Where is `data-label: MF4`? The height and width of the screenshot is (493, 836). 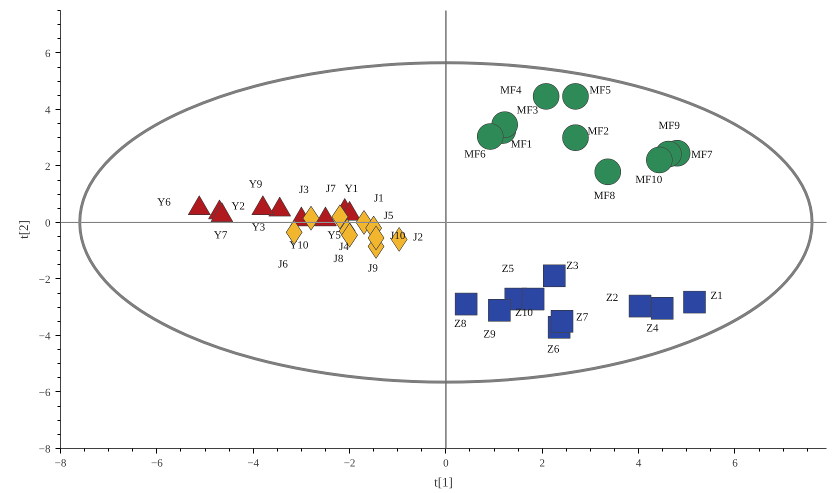 data-label: MF4 is located at coordinates (511, 90).